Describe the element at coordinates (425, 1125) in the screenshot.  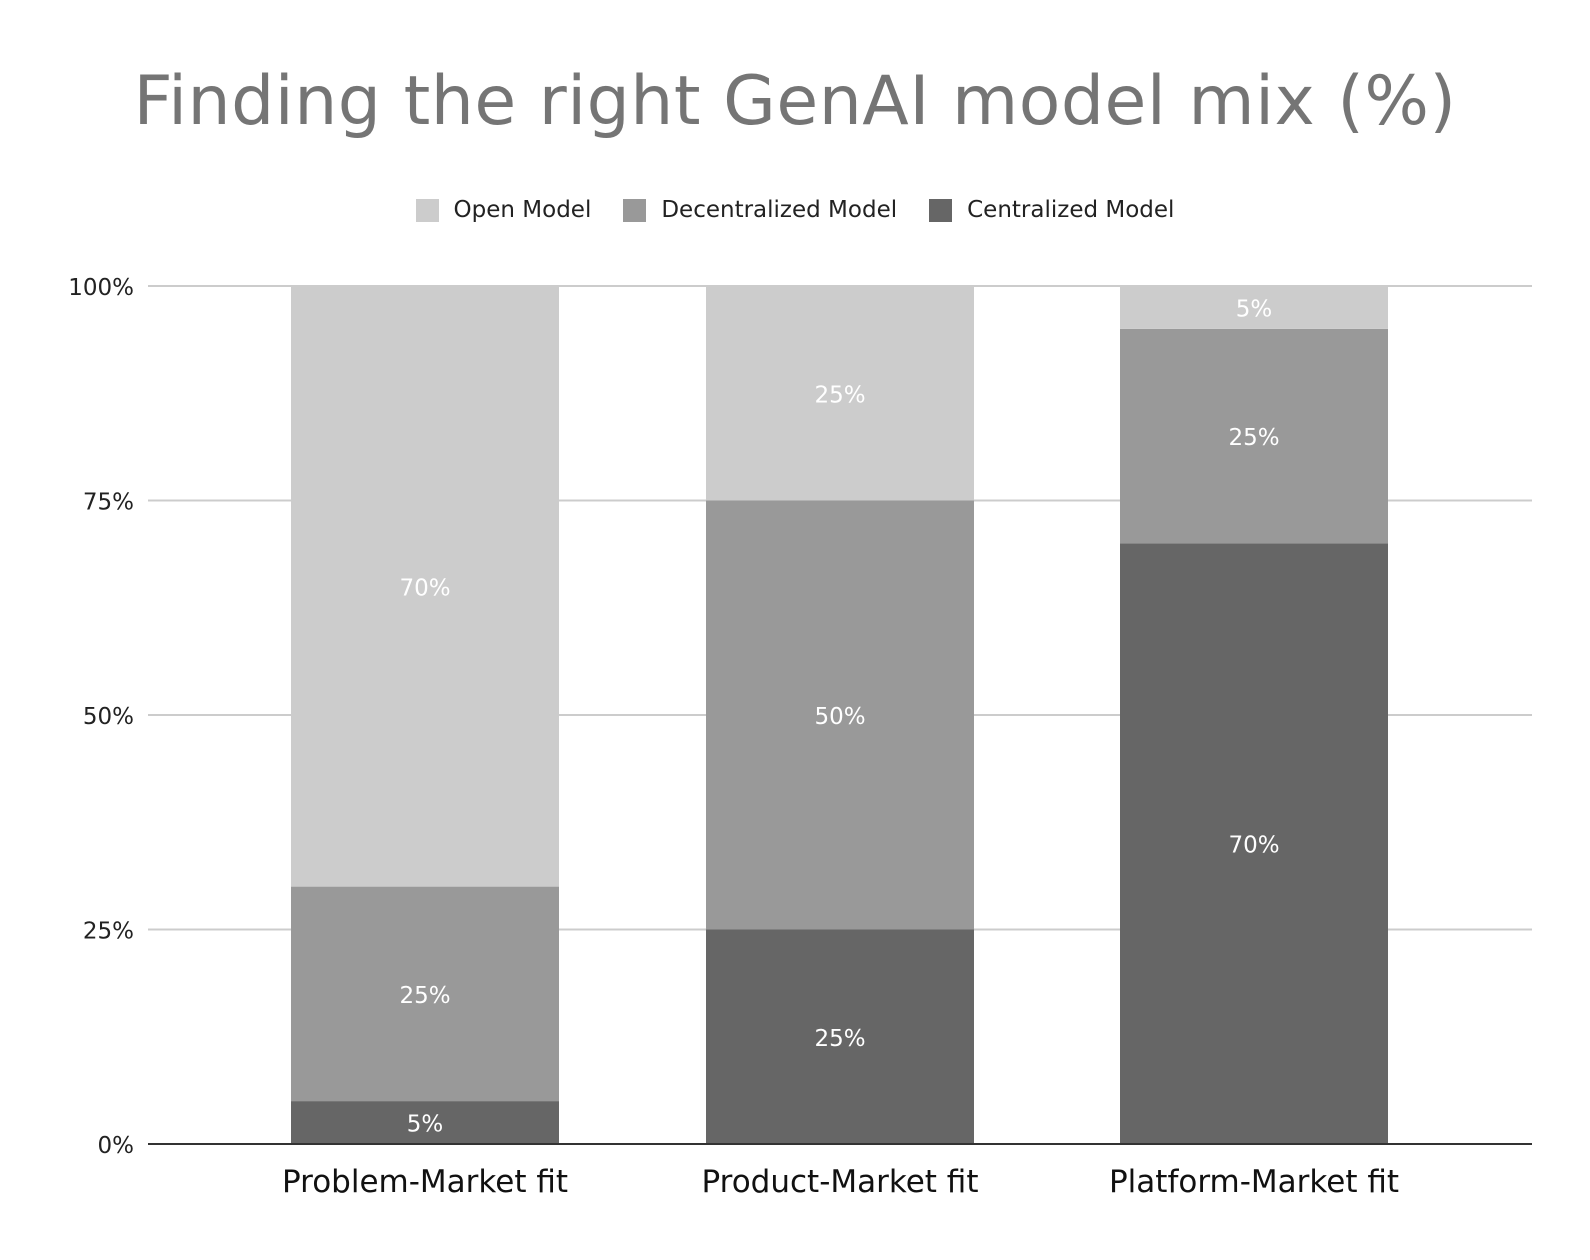
I see `data-label-problem-market-fit-centralized-model: 5%` at that location.